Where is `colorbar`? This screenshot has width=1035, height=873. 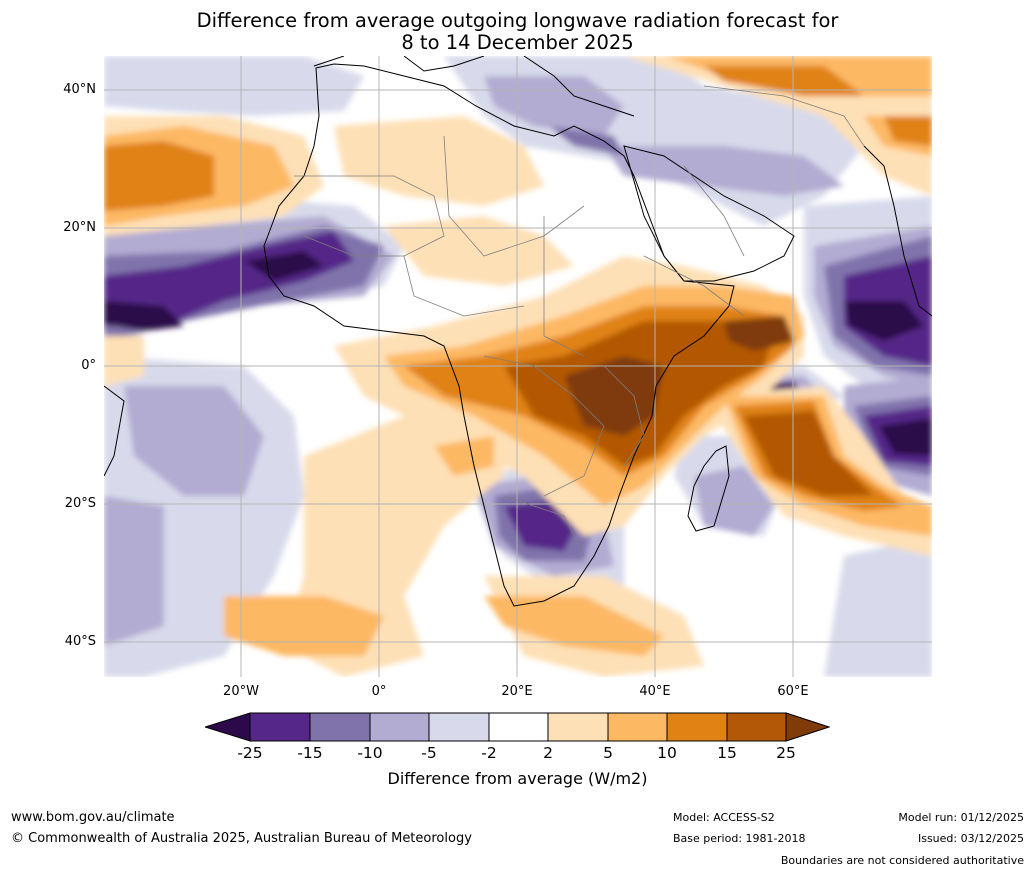 colorbar is located at coordinates (517, 727).